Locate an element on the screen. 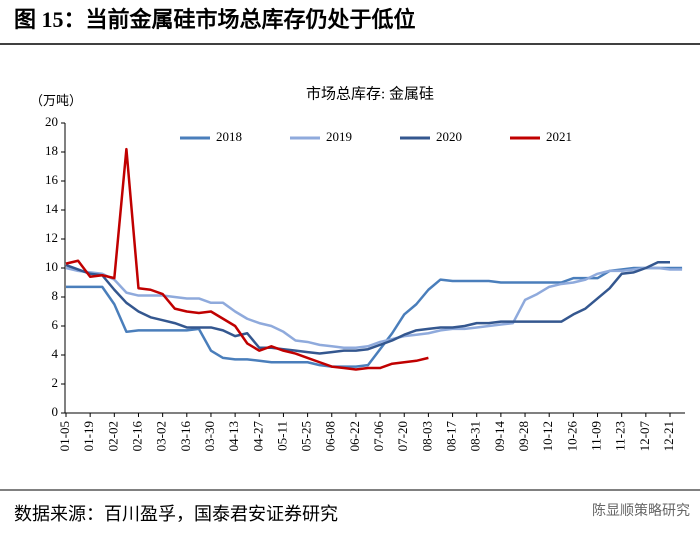 Image resolution: width=700 pixels, height=544 pixels. x-tick-label: 09-28 is located at coordinates (523, 436).